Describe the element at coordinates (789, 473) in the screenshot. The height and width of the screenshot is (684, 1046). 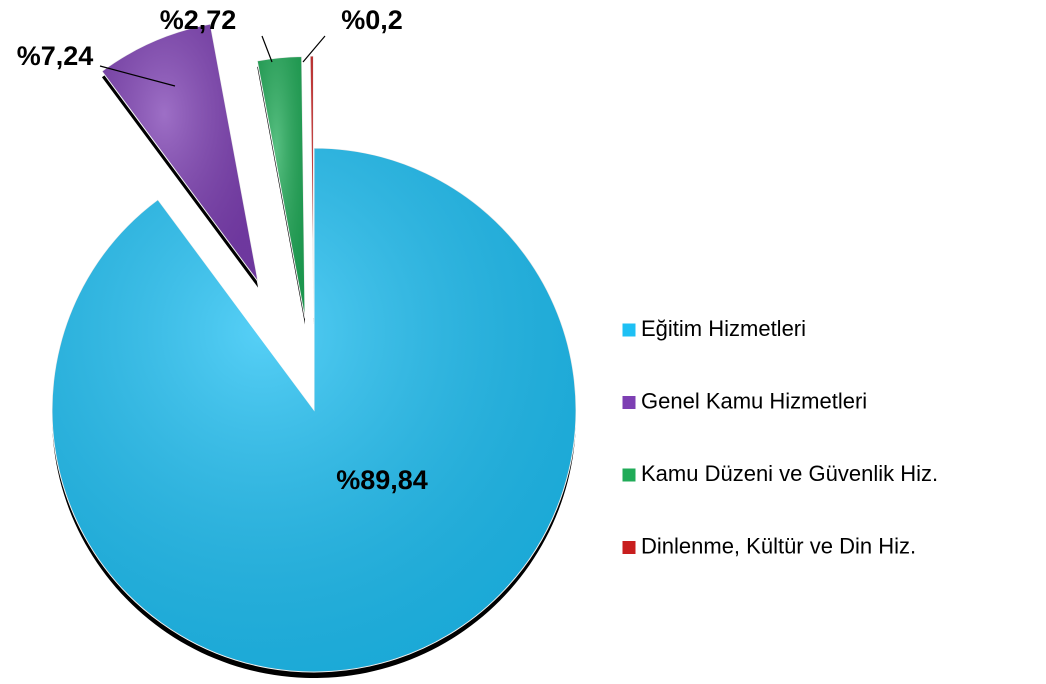
I see `legend-label: Kamu Düzeni ve Güvenlik Hiz.` at that location.